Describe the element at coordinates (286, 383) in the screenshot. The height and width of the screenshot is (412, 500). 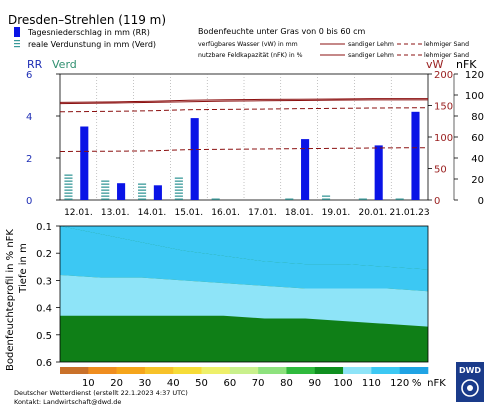
I see `colorbar-label: 80` at that location.